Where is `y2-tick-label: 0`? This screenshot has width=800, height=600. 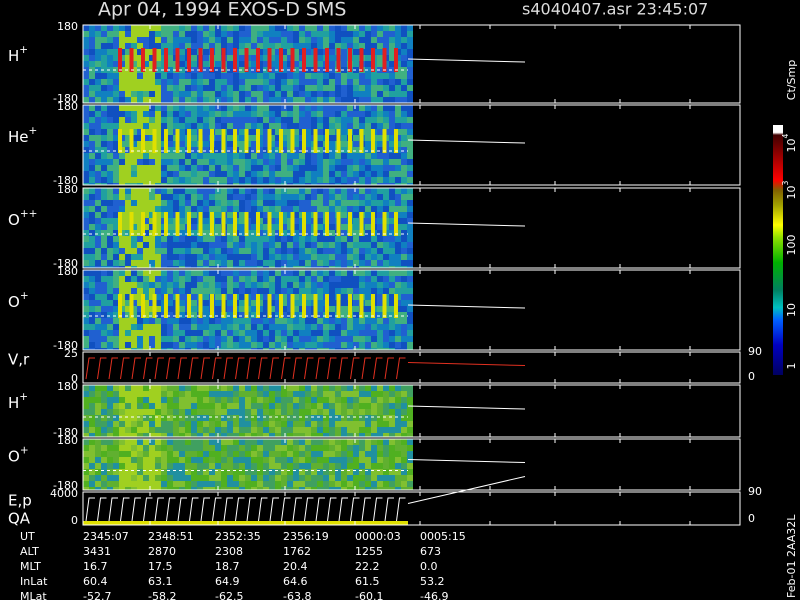 y2-tick-label: 0 is located at coordinates (751, 376).